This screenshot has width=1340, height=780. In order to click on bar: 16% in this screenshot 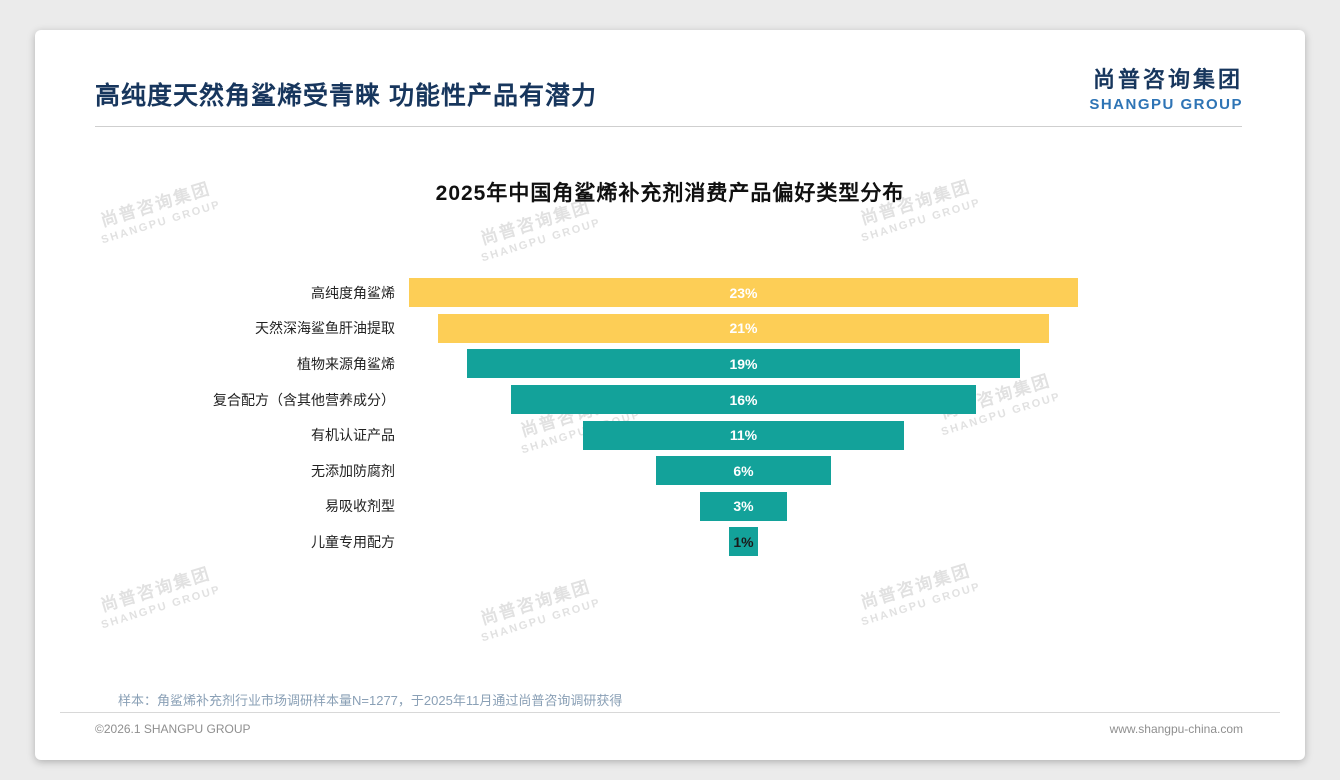, I will do `click(743, 400)`.